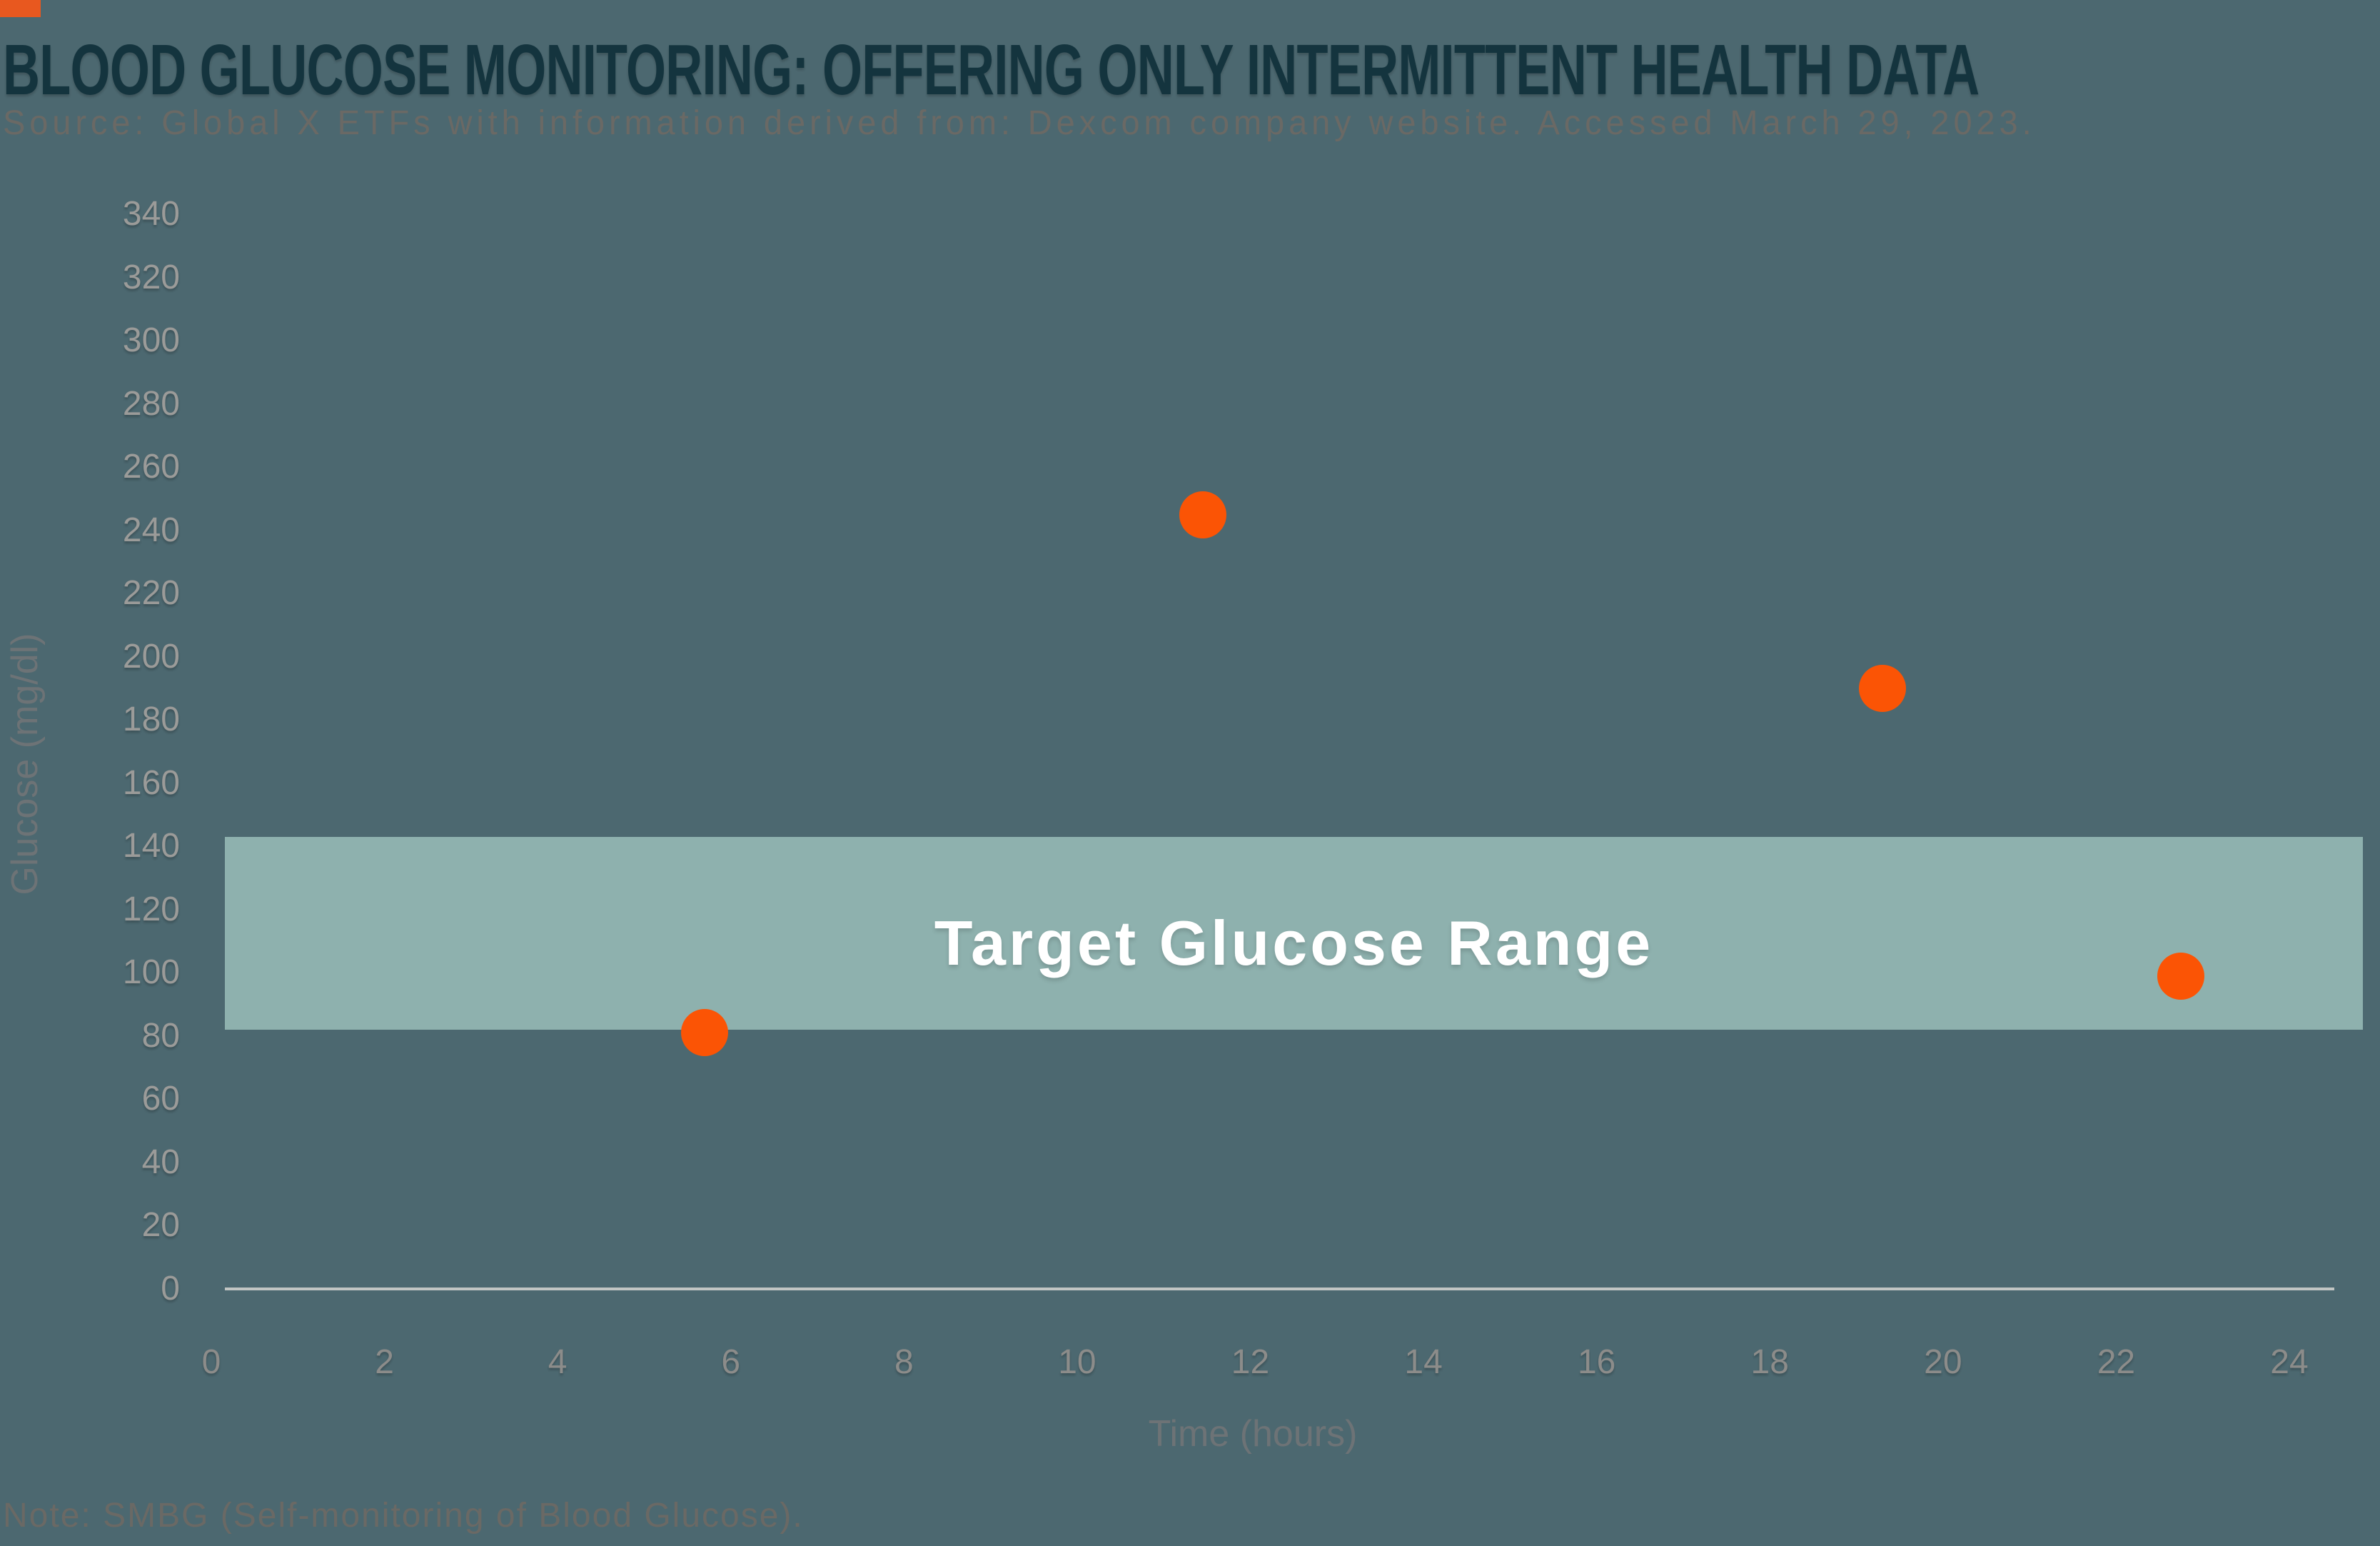 This screenshot has height=1546, width=2380. What do you see at coordinates (151, 720) in the screenshot?
I see `y-tick-label: 180` at bounding box center [151, 720].